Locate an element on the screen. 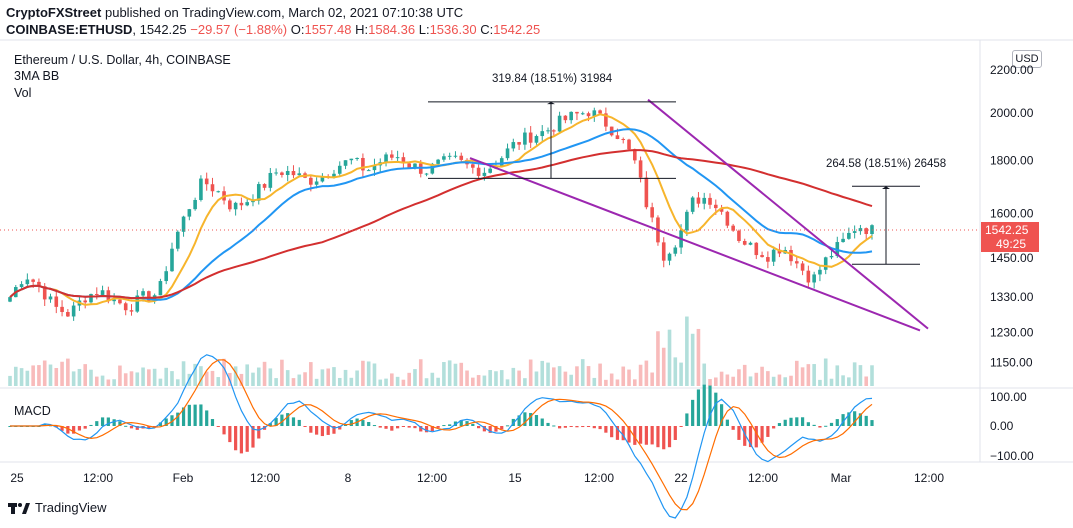  macd-tick-label: 0.00 is located at coordinates (1002, 426).